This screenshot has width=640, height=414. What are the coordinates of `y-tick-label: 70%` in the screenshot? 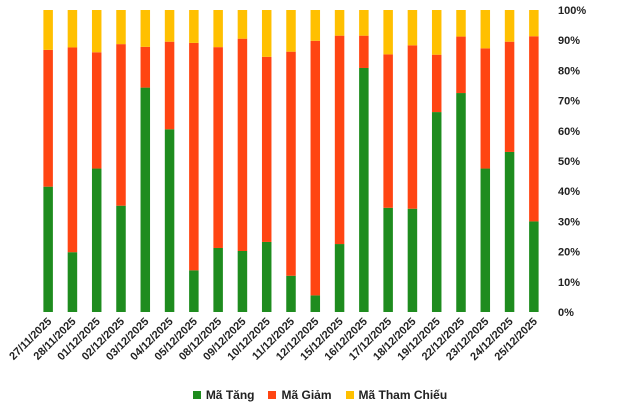 It's located at (569, 102).